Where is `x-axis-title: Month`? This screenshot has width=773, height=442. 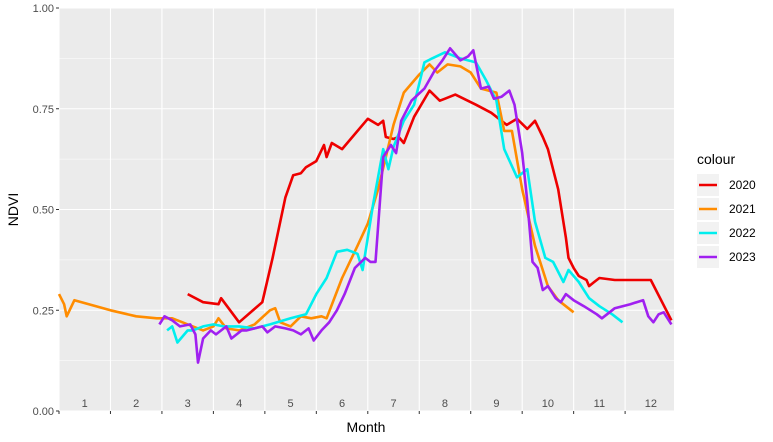
x-axis-title: Month is located at coordinates (366, 427).